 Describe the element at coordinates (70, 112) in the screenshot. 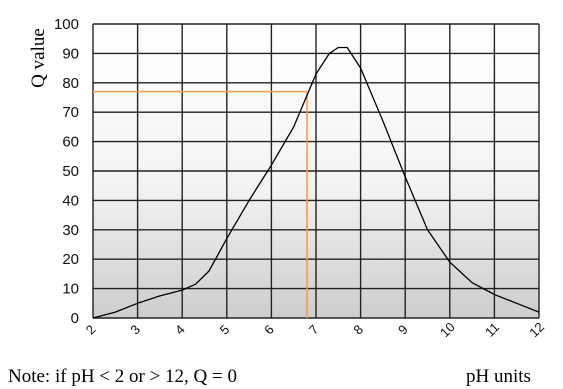

I see `y-tick-70: 70` at that location.